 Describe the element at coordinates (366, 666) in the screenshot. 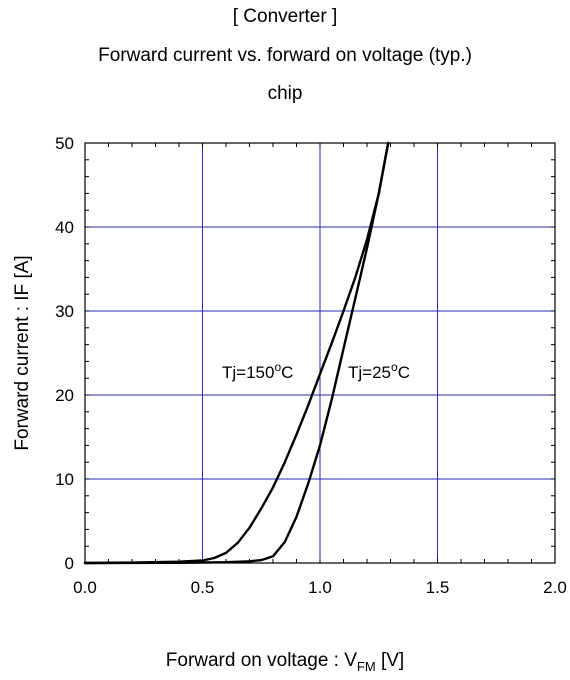

I see `x-axis-label-subscript: FM` at that location.